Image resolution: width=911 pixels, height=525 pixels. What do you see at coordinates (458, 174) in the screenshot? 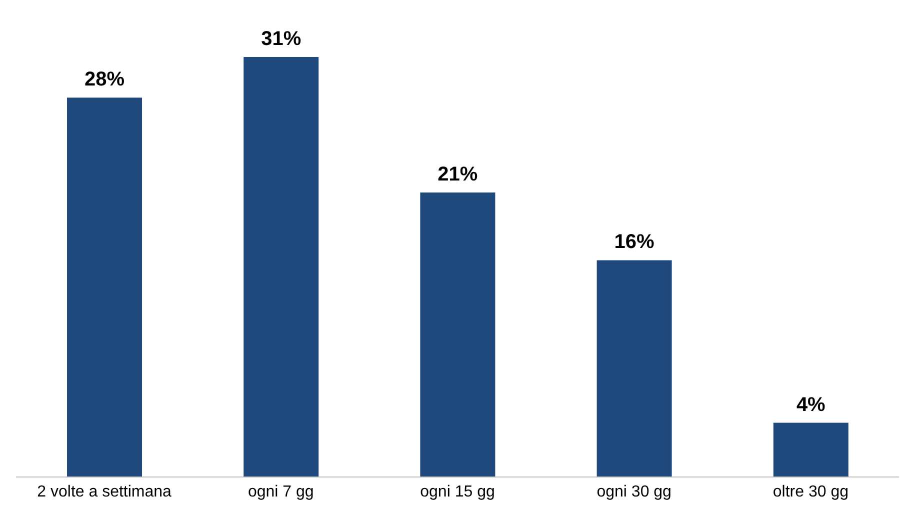
I see `data-label: 21%` at bounding box center [458, 174].